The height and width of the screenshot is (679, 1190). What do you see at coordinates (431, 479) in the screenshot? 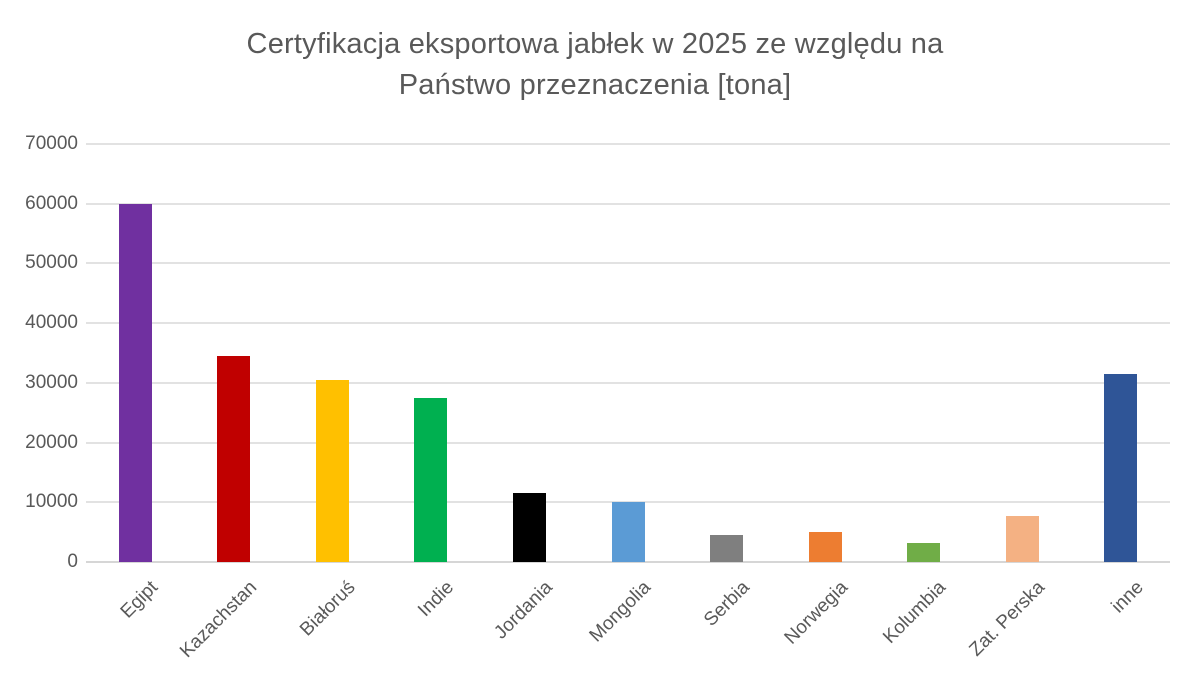
I see `bar-indie` at bounding box center [431, 479].